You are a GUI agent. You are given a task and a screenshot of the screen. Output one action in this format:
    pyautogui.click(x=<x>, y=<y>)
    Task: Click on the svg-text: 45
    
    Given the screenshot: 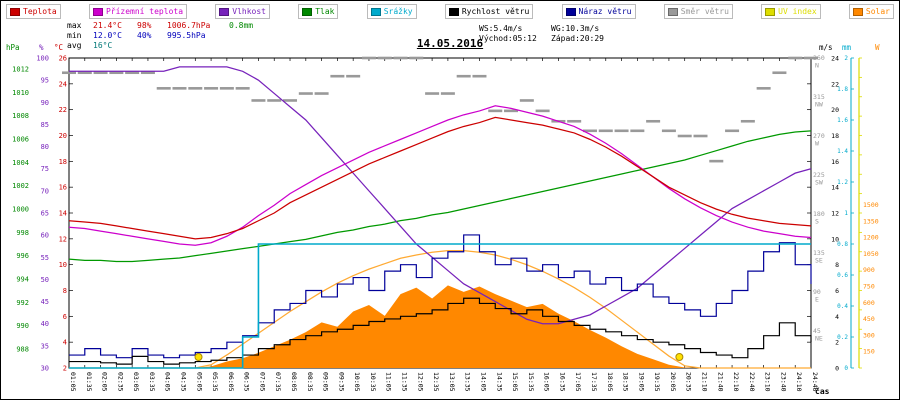 What is the action you would take?
    pyautogui.click(x=45, y=302)
    